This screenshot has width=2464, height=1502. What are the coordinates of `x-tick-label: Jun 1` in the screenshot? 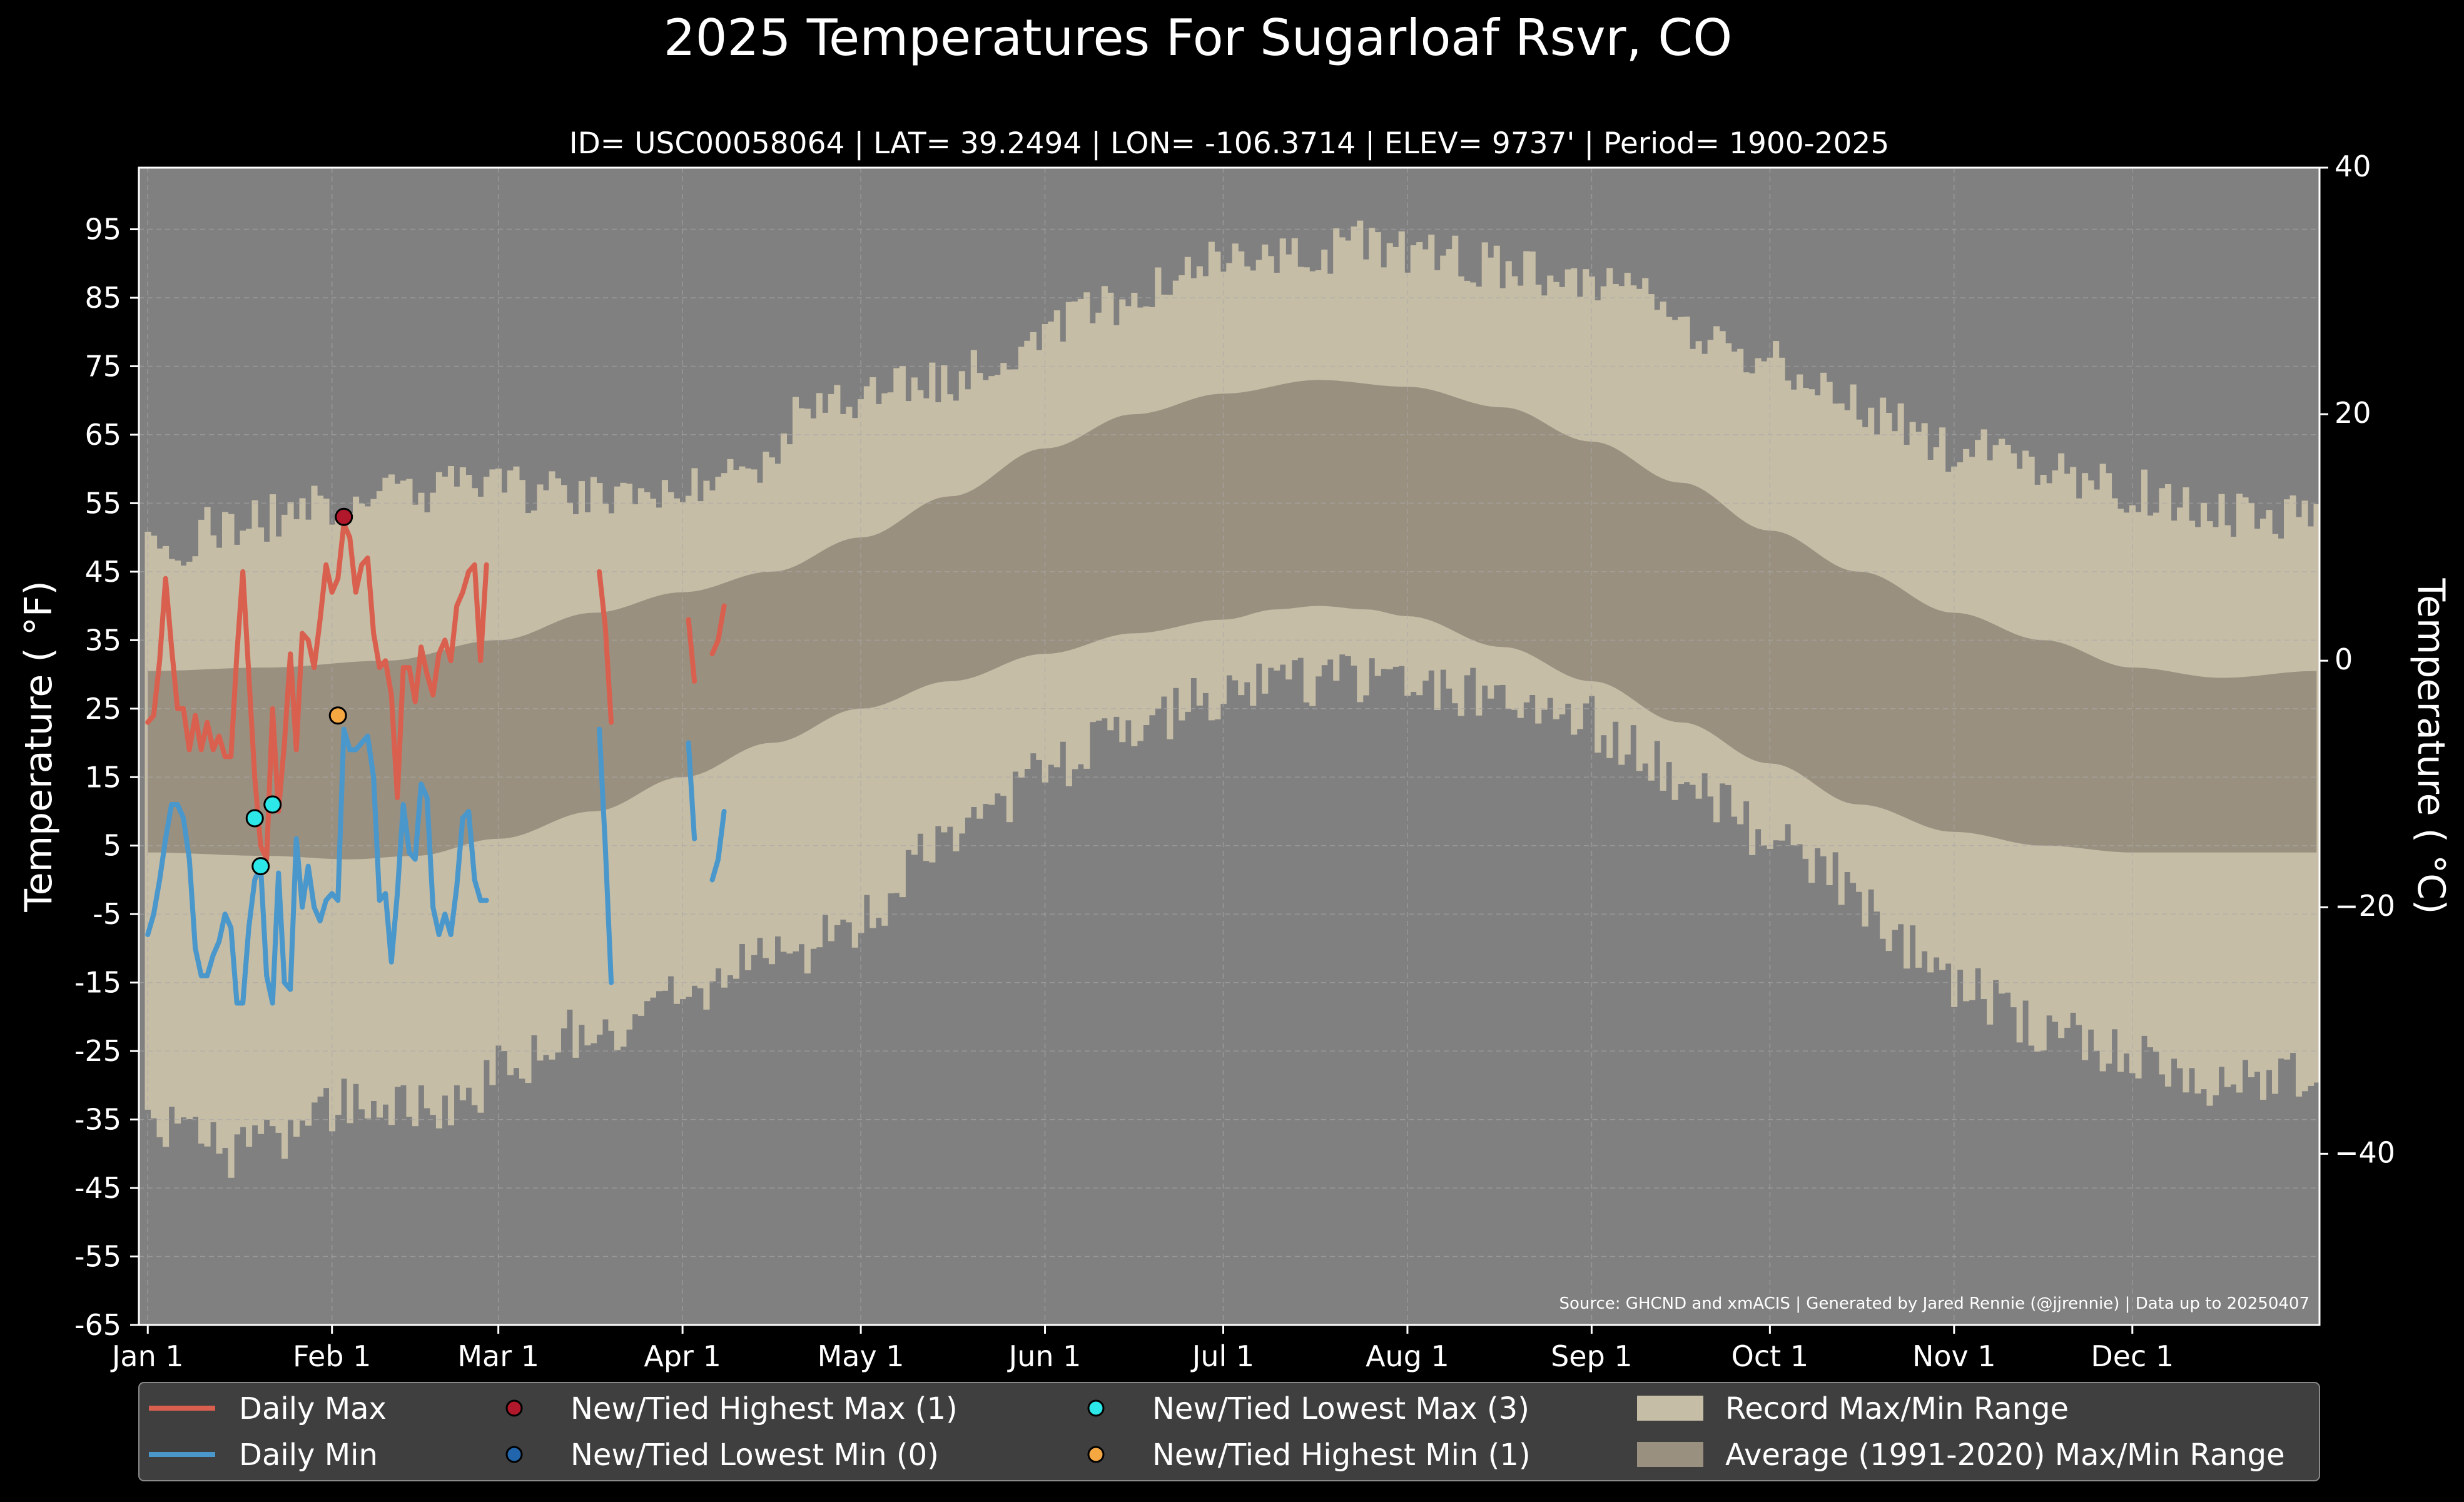 It's located at (1044, 1356).